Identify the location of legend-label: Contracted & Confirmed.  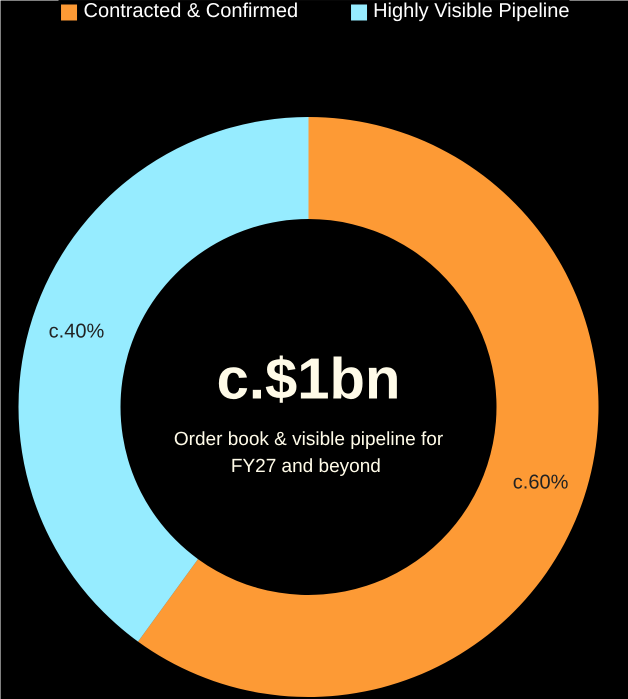
(191, 11).